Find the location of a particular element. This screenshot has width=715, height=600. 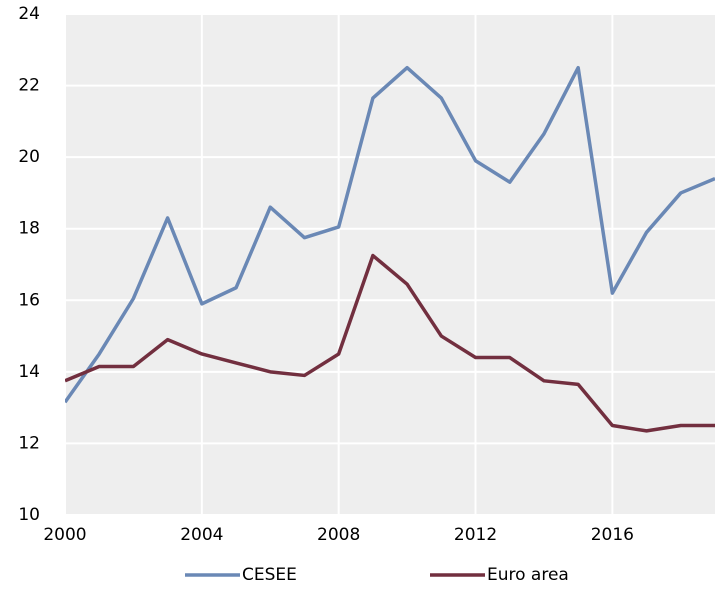

x-tick-label: 2016 is located at coordinates (612, 535).